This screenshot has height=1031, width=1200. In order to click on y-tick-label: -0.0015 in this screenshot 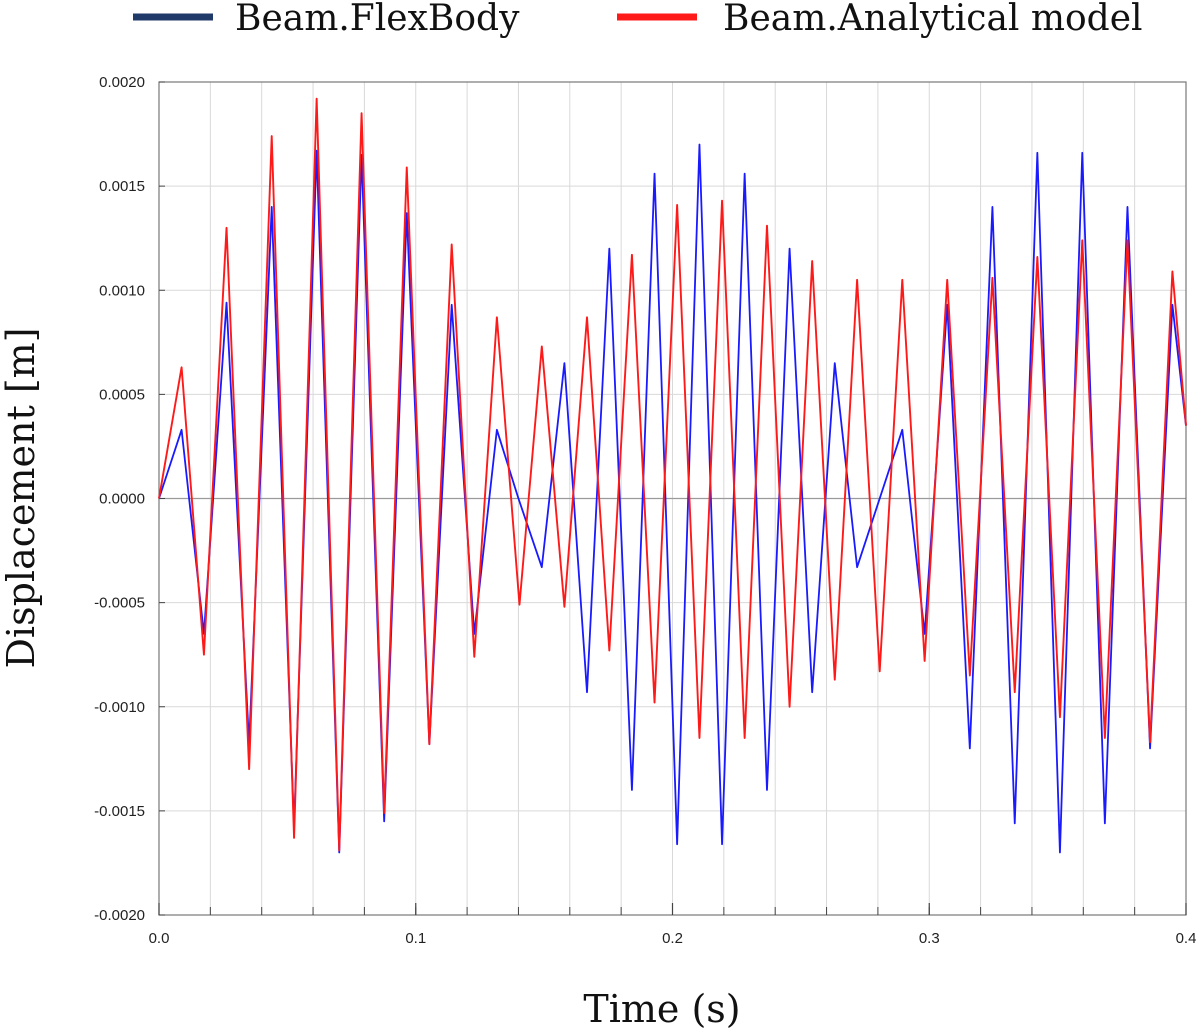, I will do `click(119, 811)`.